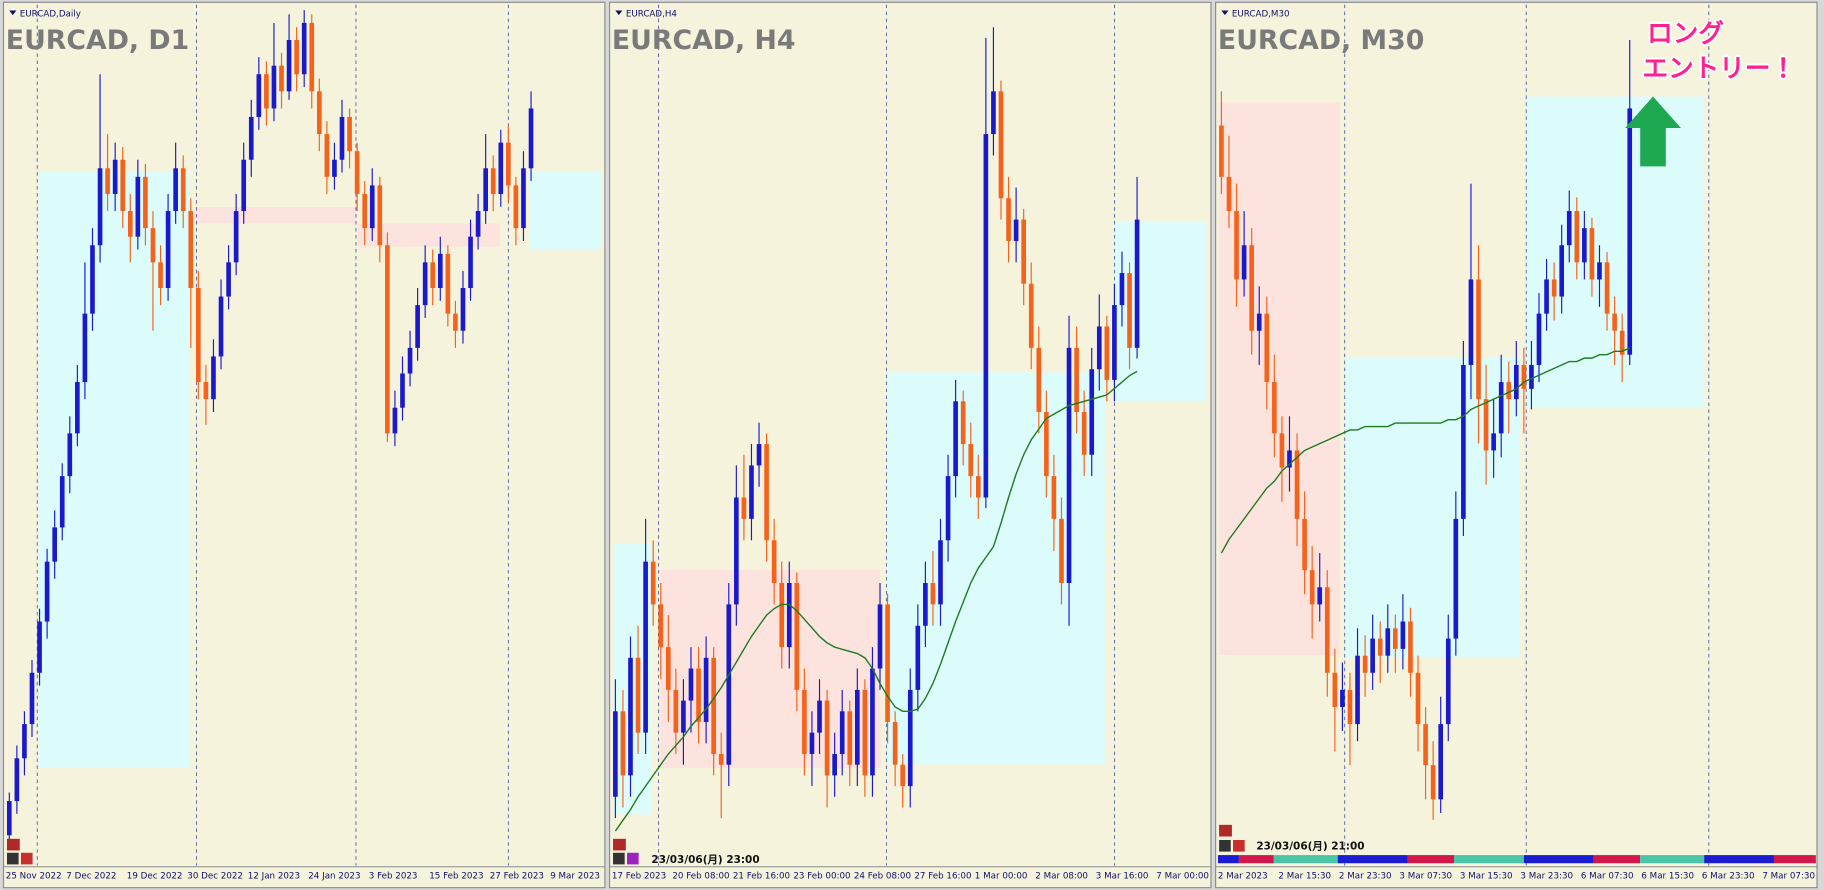 This screenshot has height=890, width=1824. Describe the element at coordinates (1719, 69) in the screenshot. I see `annotation: エントリー！` at that location.